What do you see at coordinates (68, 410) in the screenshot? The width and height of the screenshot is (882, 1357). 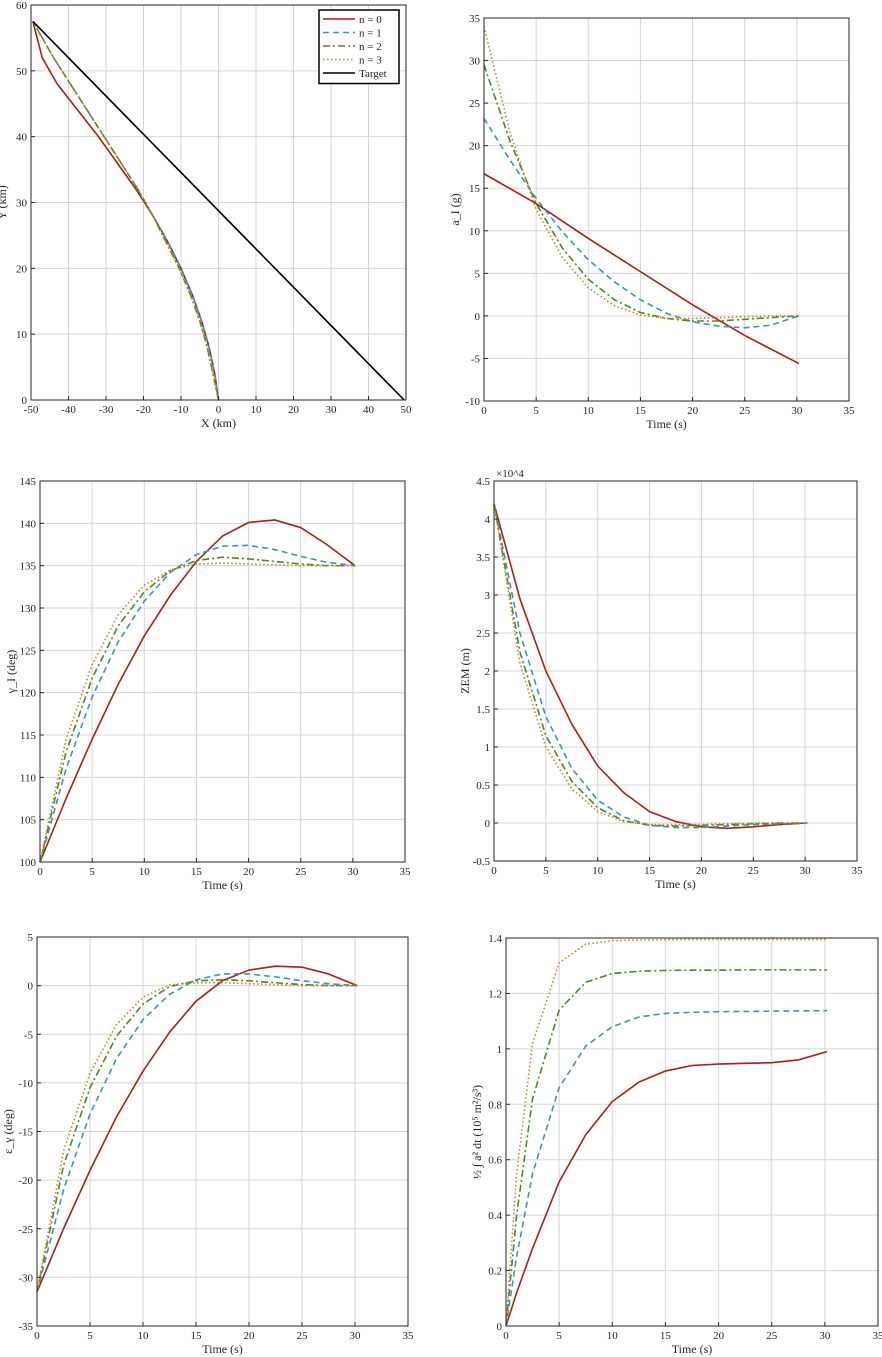 I see `x-tick-label: -40` at bounding box center [68, 410].